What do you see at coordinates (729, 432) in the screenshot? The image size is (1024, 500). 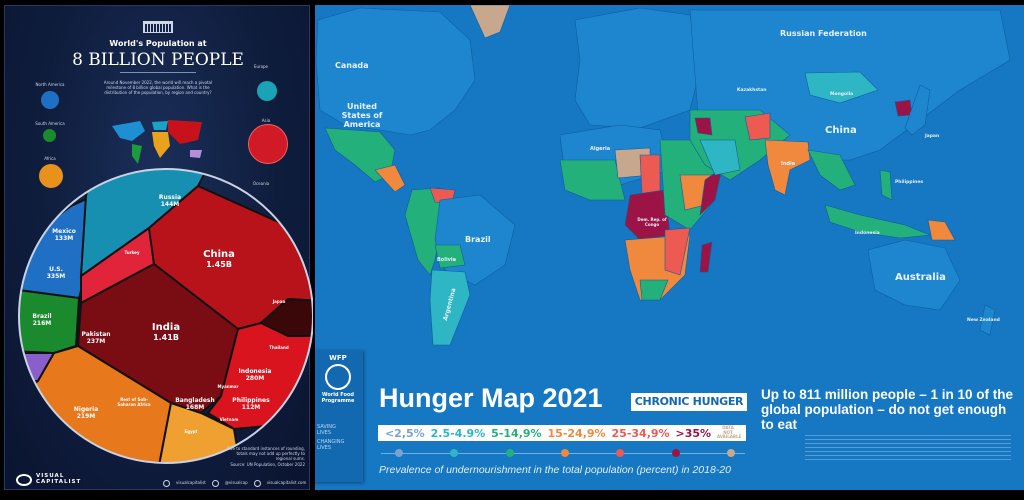 I see `legend-no-data: DATA NOT AVAILABLE` at bounding box center [729, 432].